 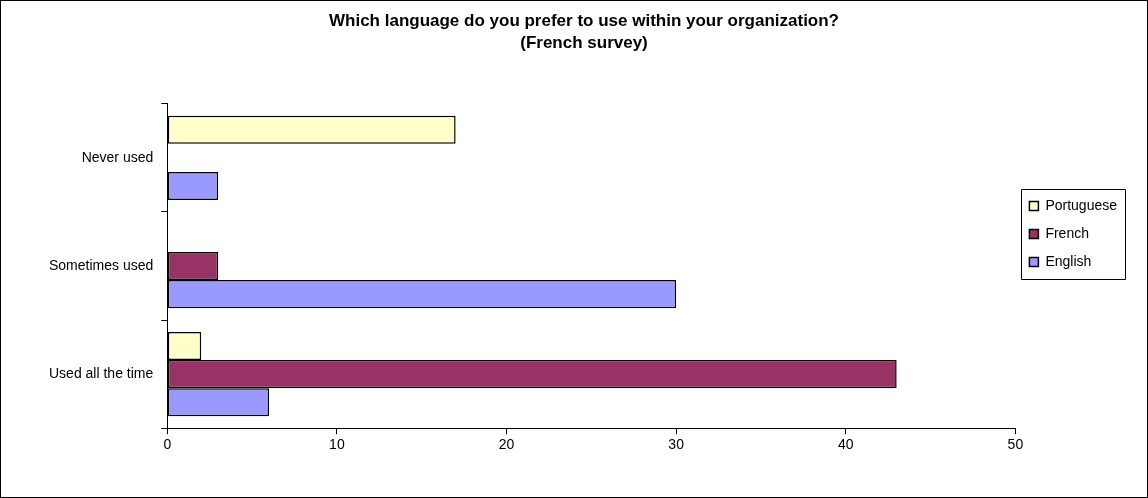 What do you see at coordinates (676, 444) in the screenshot?
I see `x-tick-label: 30` at bounding box center [676, 444].